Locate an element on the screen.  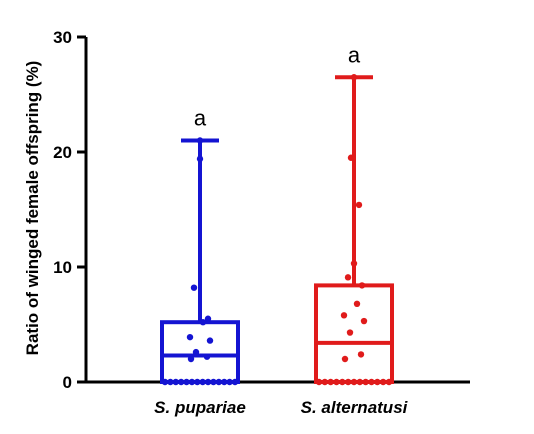
y-axis-label: Ratio of winged female offspring (%) is located at coordinates (32, 208).